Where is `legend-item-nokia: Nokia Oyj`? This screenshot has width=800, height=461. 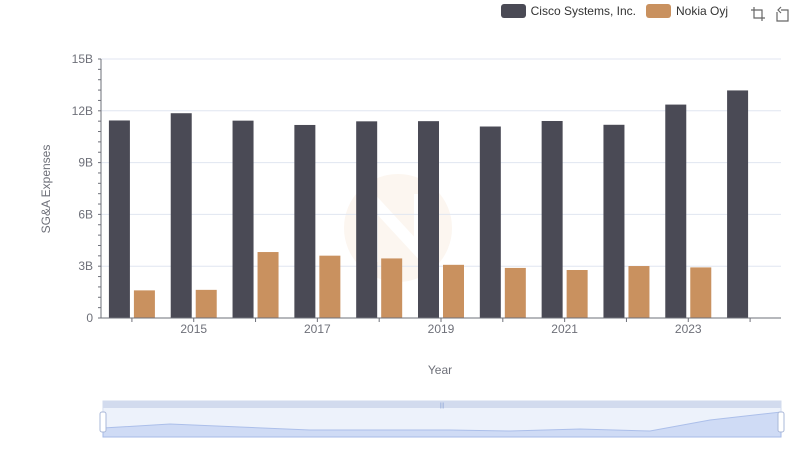
legend-item-nokia: Nokia Oyj is located at coordinates (686, 11).